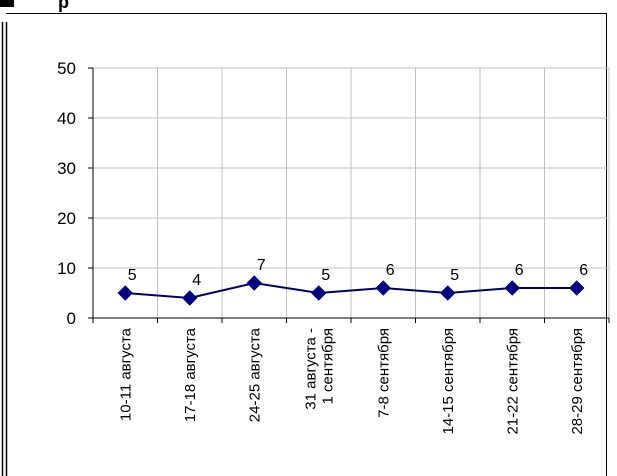 Image resolution: width=617 pixels, height=476 pixels. Describe the element at coordinates (66, 68) in the screenshot. I see `y-tick-label: 50` at that location.